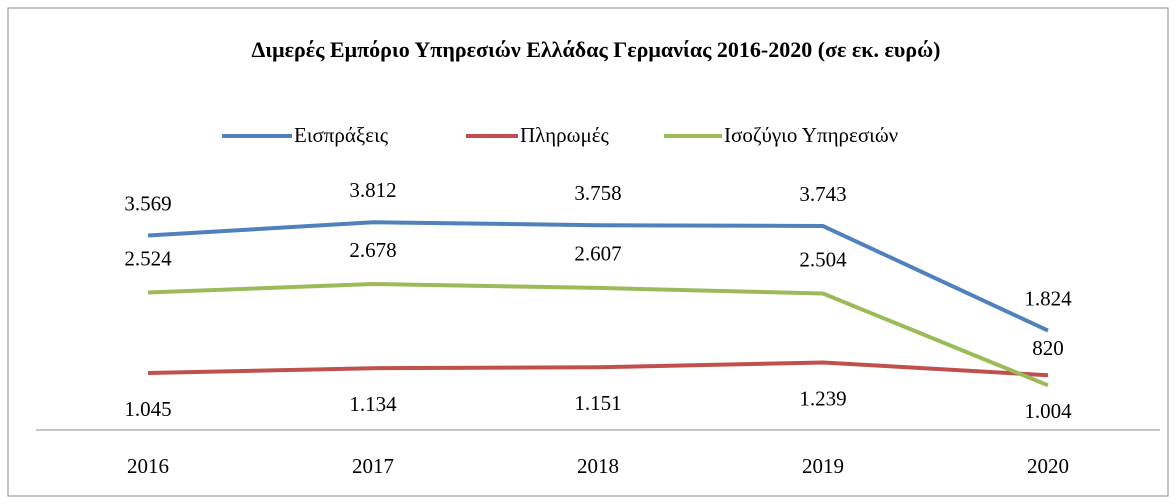 The width and height of the screenshot is (1176, 504). I want to click on x-tick-label: 2019, so click(823, 466).